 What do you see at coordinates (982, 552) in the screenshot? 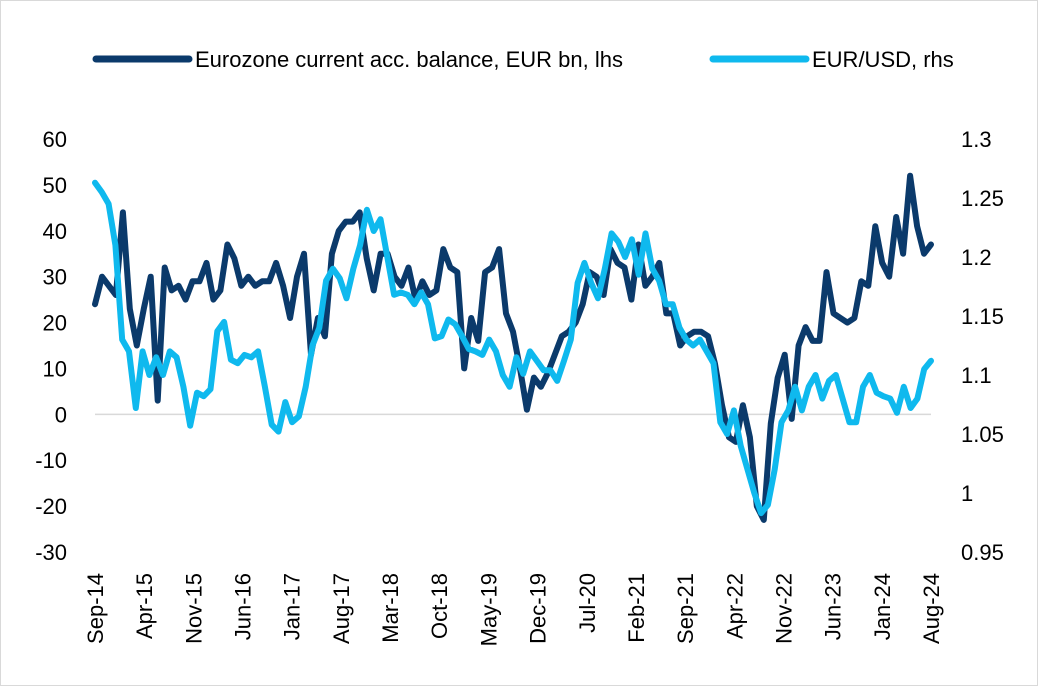
I see `right-tick-label: 0.95` at bounding box center [982, 552].